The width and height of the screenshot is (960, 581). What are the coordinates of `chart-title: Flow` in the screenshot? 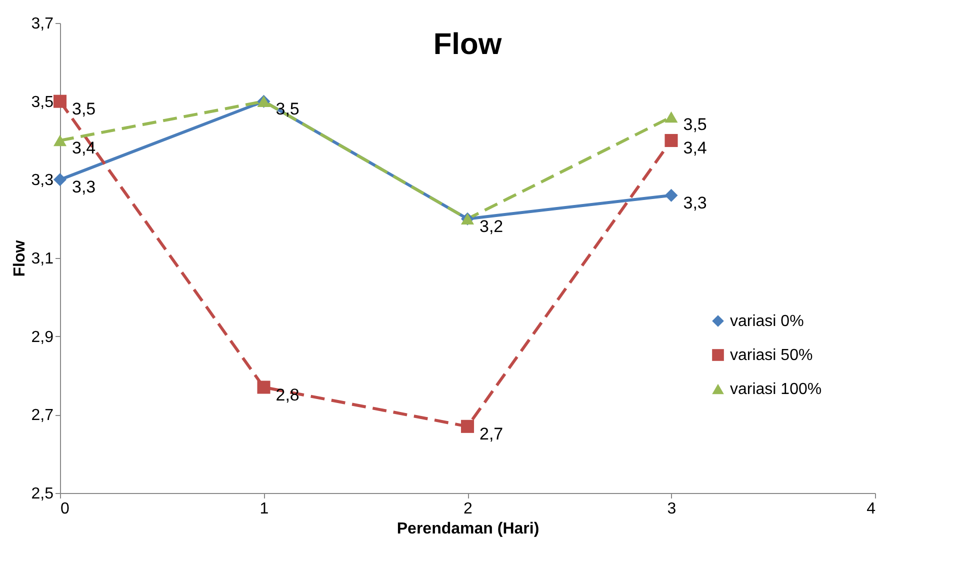 It's located at (467, 44).